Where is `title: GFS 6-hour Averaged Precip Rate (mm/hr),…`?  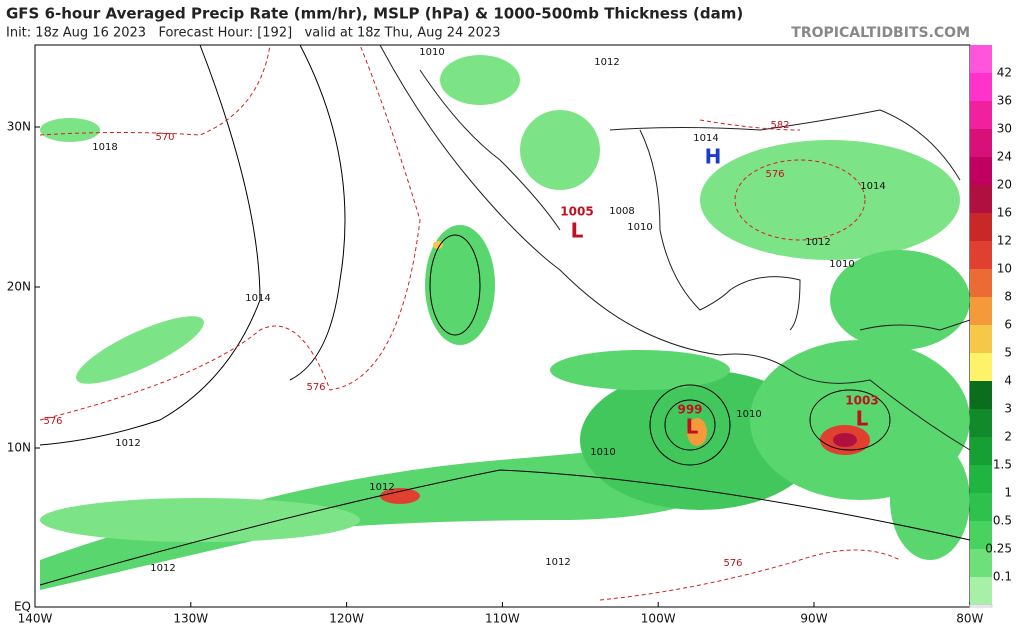
title: GFS 6-hour Averaged Precip Rate (mm/hr),… is located at coordinates (374, 14).